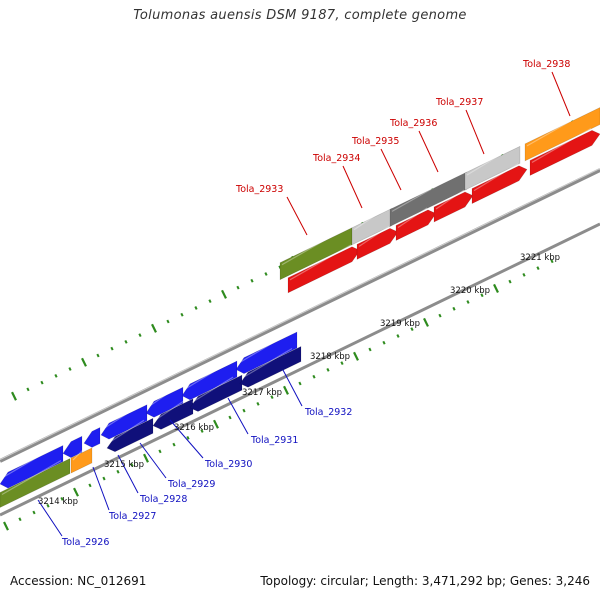 The image size is (600, 600). Describe the element at coordinates (72, 446) in the screenshot. I see `reverse-cds` at that location.